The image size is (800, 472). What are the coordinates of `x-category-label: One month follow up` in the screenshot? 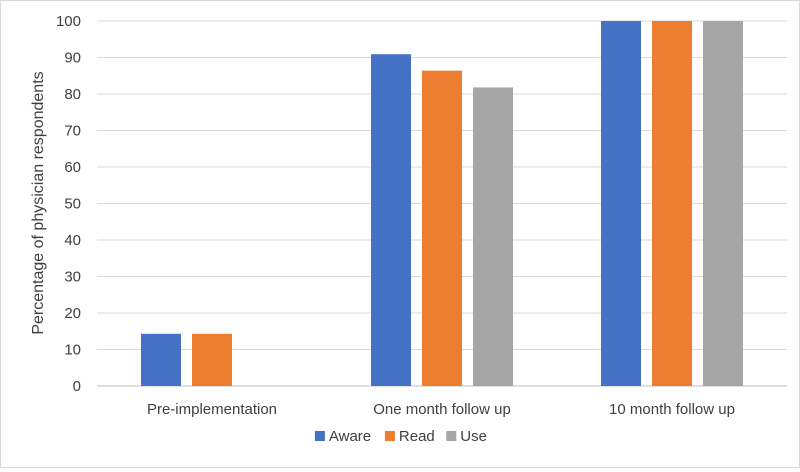 It's located at (442, 409).